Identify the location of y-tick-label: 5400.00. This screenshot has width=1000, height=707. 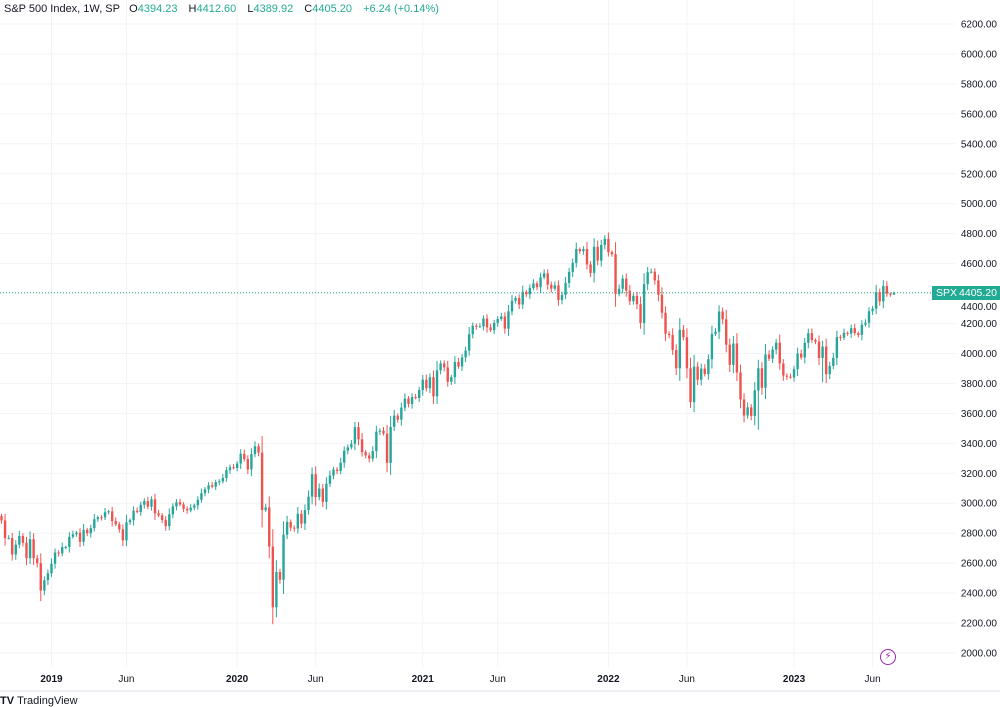
(979, 144).